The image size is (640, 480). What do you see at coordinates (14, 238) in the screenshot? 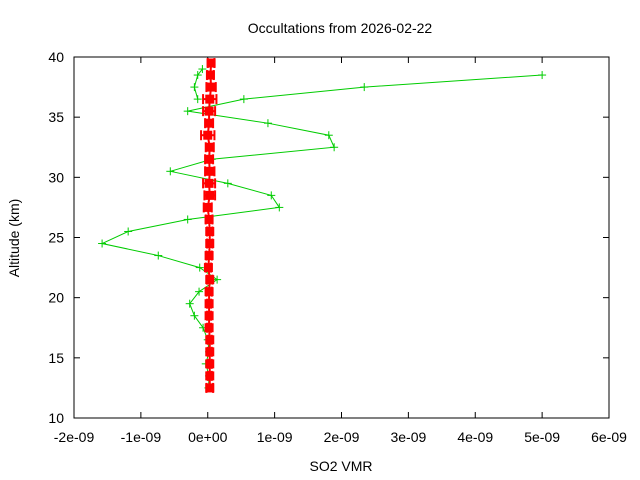
I see `y-axis-label: Altitude (km)` at bounding box center [14, 238].